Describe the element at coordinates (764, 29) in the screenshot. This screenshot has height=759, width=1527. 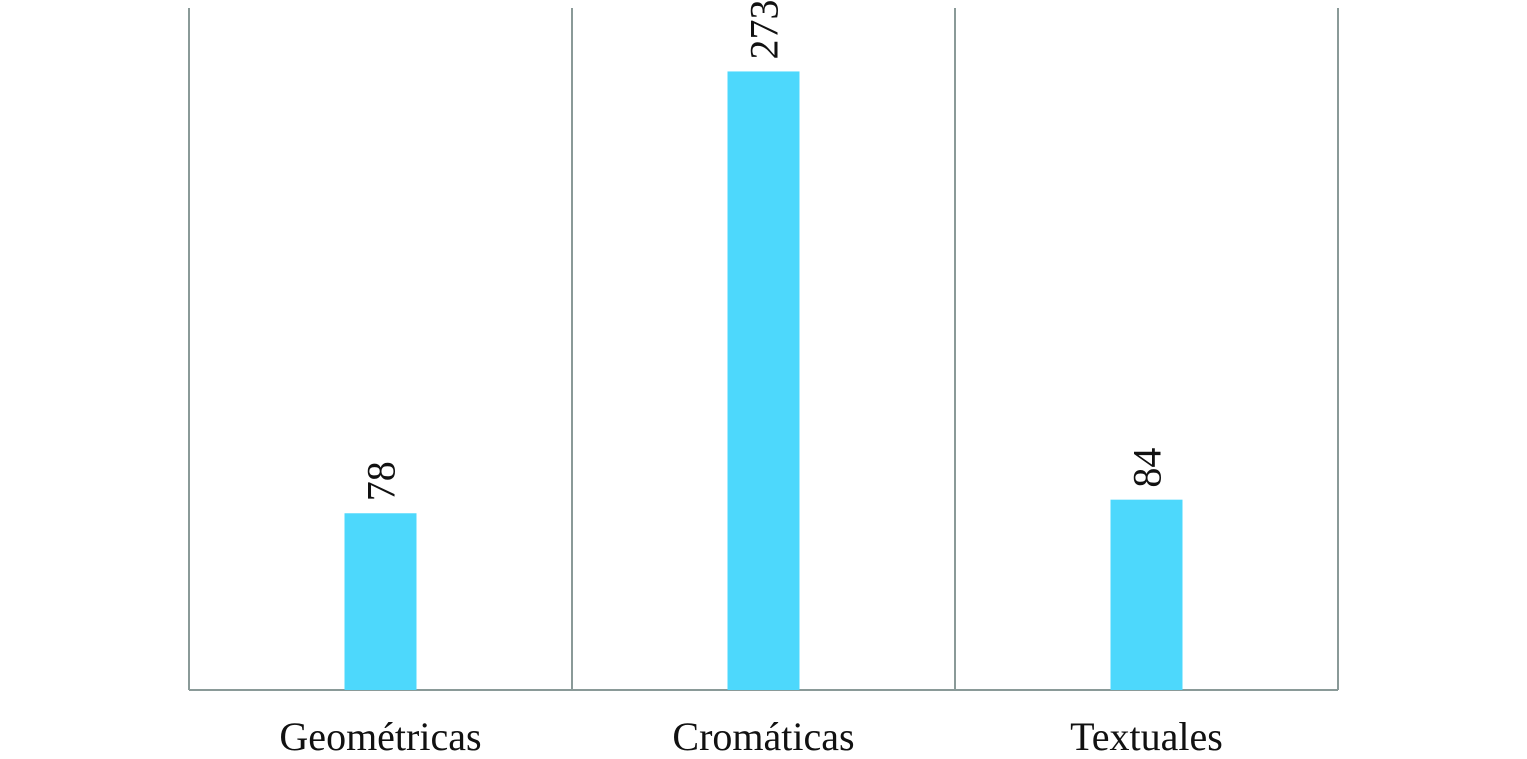
I see `bar-value-label: 273` at that location.